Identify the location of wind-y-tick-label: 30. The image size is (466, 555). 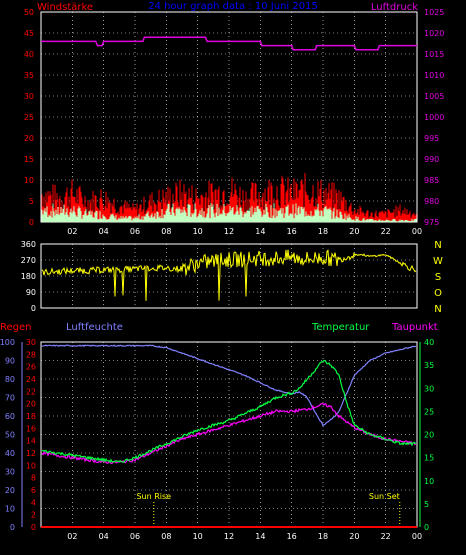
(29, 96).